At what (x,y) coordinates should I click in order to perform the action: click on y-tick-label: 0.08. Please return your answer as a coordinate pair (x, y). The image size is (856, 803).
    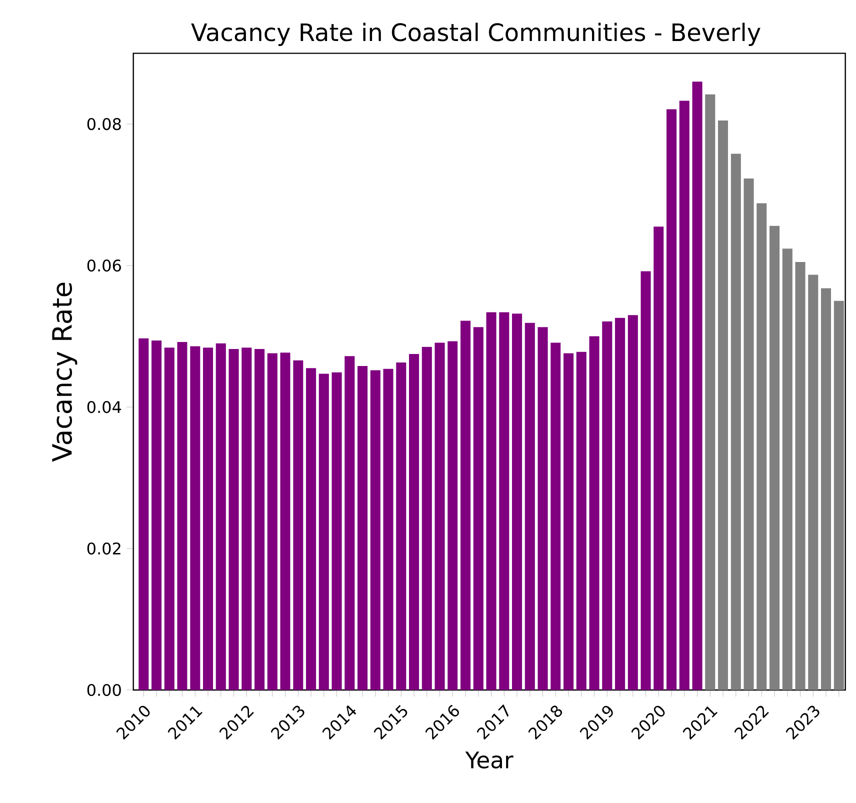
    Looking at the image, I should click on (104, 124).